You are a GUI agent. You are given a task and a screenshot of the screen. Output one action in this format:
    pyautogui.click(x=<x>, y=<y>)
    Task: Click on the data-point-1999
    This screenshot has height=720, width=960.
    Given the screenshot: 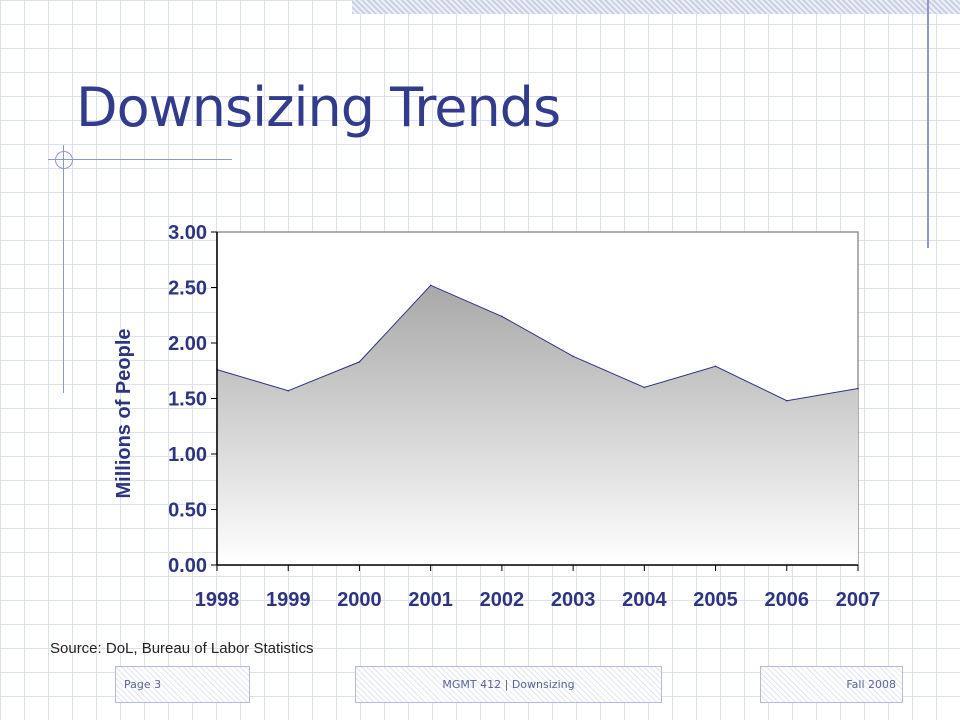 What is the action you would take?
    pyautogui.click(x=288, y=390)
    